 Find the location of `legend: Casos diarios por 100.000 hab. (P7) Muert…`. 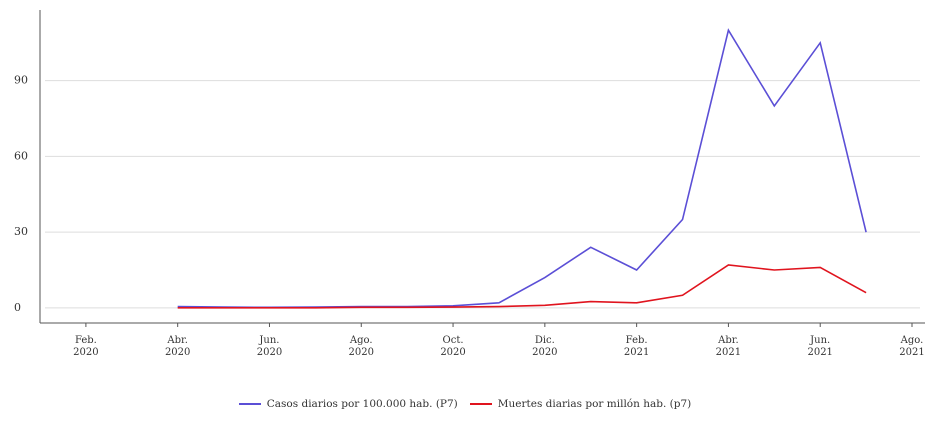

legend: Casos diarios por 100.000 hab. (P7) Muert… is located at coordinates (465, 404).